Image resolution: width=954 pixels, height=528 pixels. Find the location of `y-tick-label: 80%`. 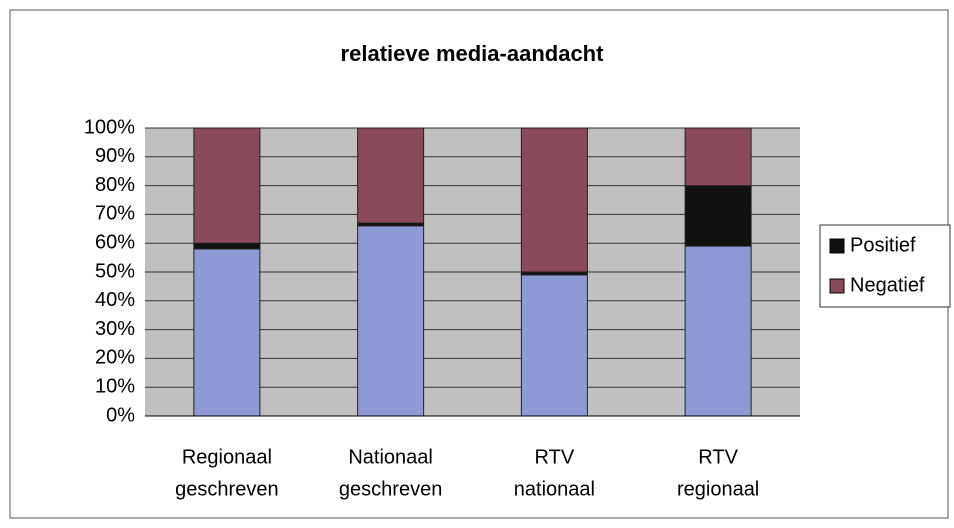

y-tick-label: 80% is located at coordinates (115, 185).